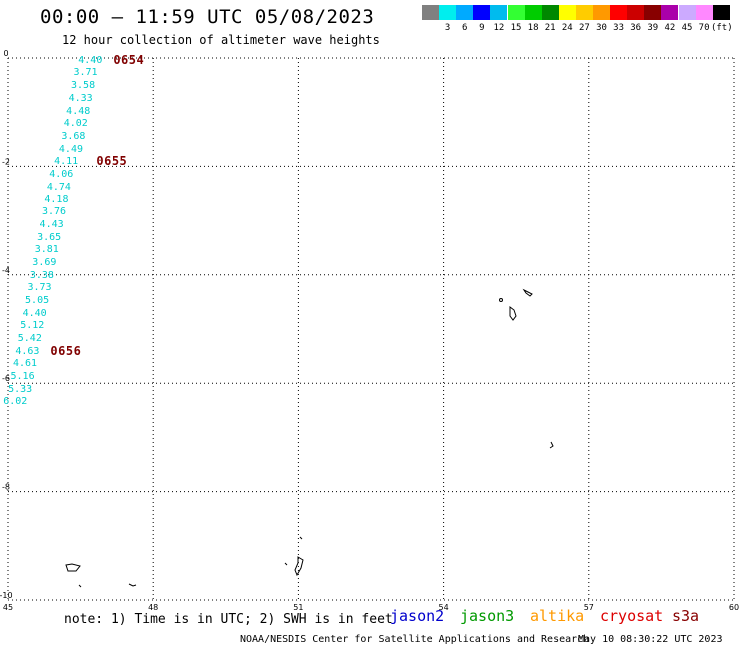  Describe the element at coordinates (298, 607) in the screenshot. I see `x-tick-label: 51` at that location.